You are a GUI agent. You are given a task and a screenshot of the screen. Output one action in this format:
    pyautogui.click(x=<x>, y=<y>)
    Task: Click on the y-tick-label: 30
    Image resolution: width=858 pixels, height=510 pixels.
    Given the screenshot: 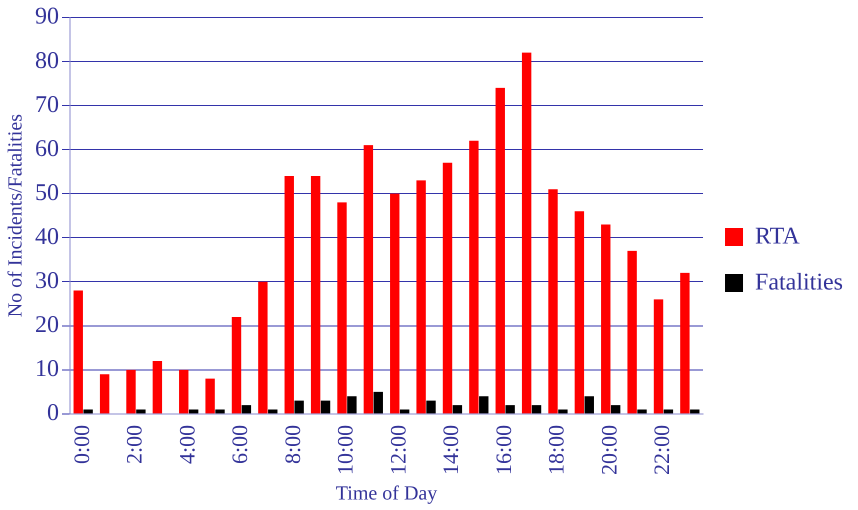 What is the action you would take?
    pyautogui.click(x=47, y=281)
    